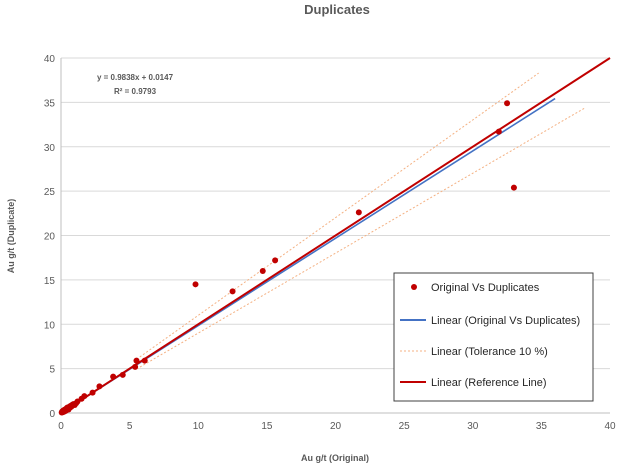 This screenshot has width=624, height=473. Describe the element at coordinates (505, 321) in the screenshot. I see `legend-label-trend: Linear (Original Vs Duplicates)` at that location.